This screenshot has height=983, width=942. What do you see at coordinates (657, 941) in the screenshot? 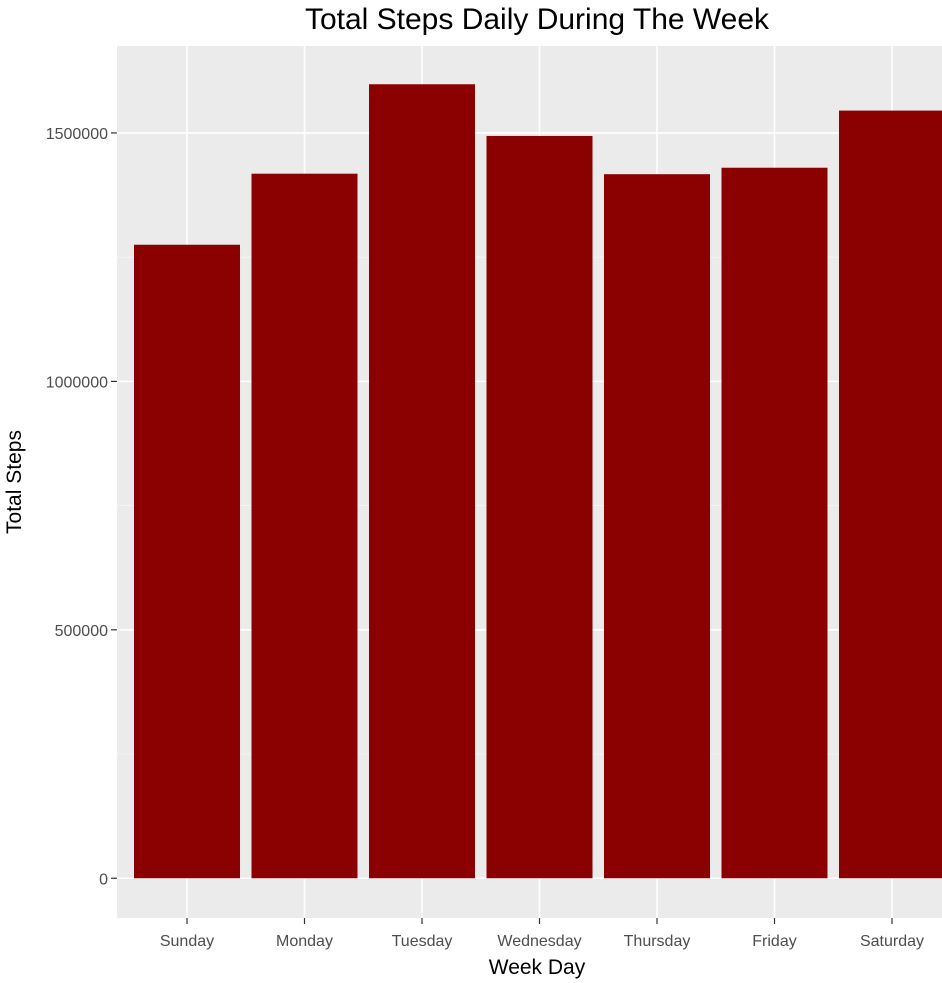
I see `x-tick-label-thursday: Thursday` at bounding box center [657, 941].